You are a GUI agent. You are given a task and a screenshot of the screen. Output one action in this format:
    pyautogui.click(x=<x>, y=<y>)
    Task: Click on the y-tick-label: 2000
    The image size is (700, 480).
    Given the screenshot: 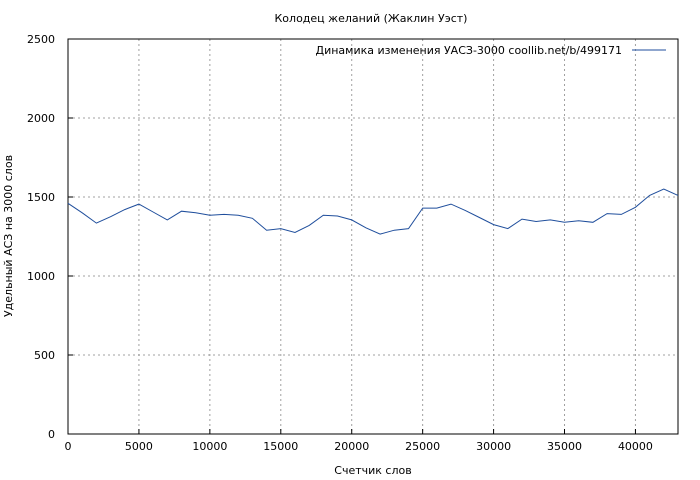 What is the action you would take?
    pyautogui.click(x=41, y=118)
    